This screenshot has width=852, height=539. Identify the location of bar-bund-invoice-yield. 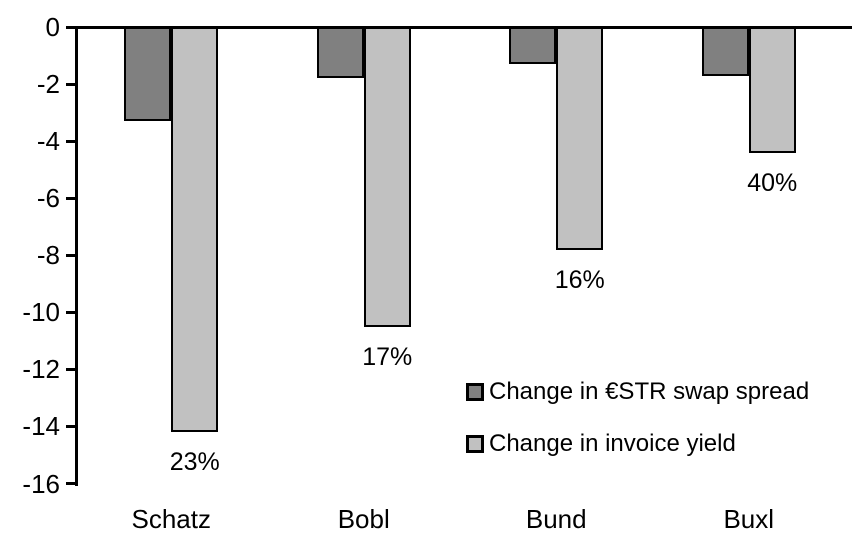
(580, 138).